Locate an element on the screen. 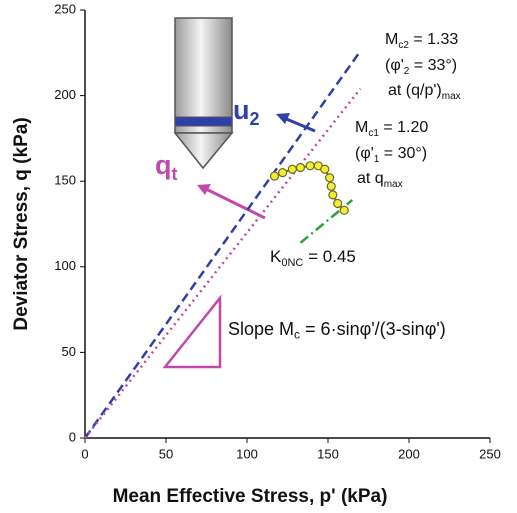 The height and width of the screenshot is (513, 517). annotation-part: t is located at coordinates (175, 174).